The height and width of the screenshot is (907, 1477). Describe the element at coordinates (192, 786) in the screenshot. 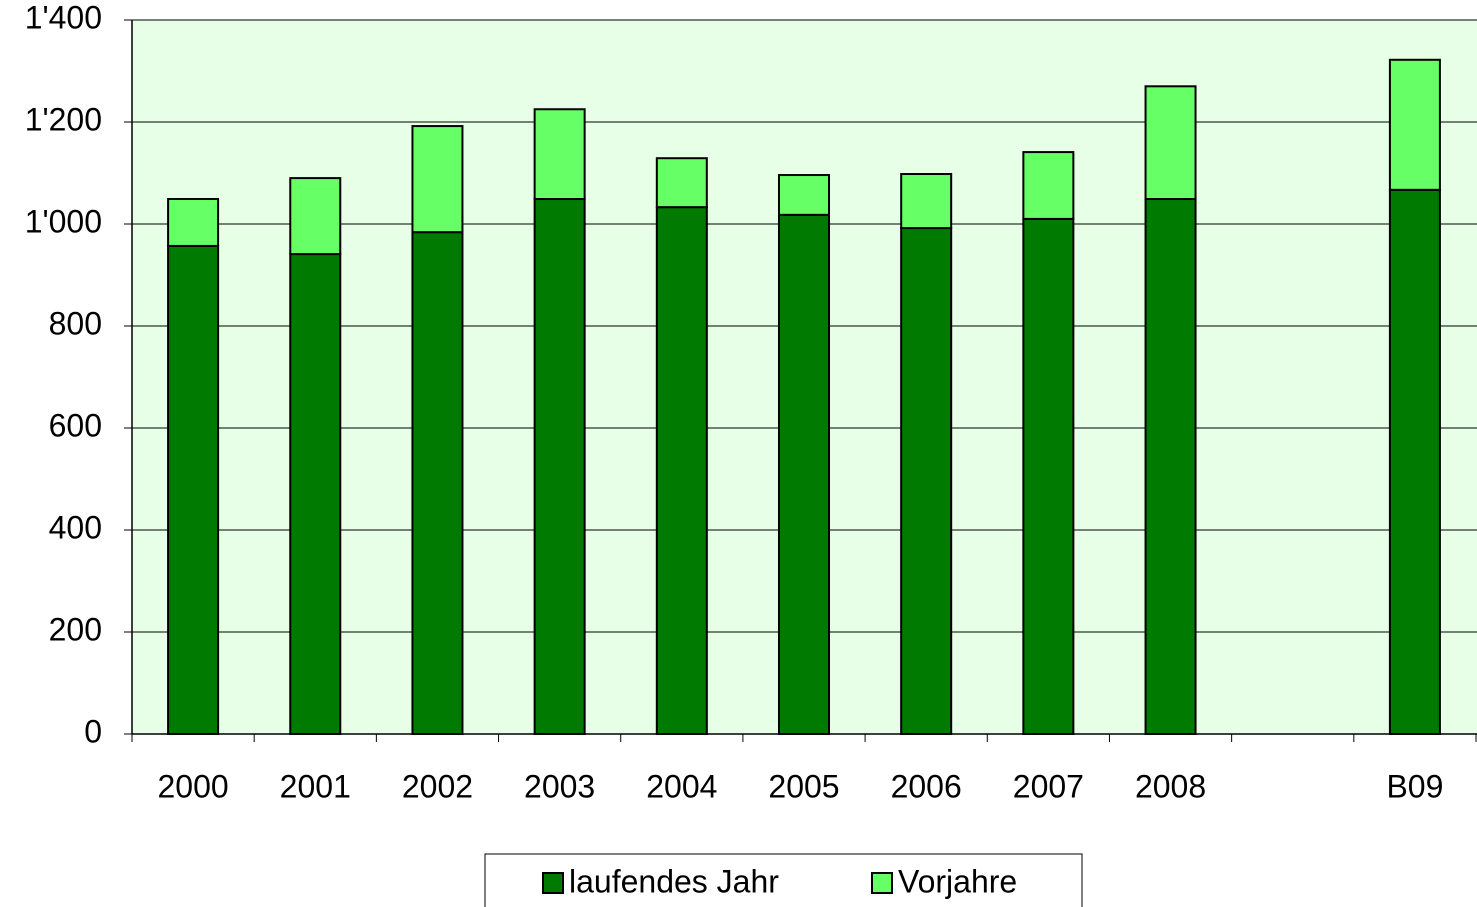

I see `x-tick-label: 2000` at that location.